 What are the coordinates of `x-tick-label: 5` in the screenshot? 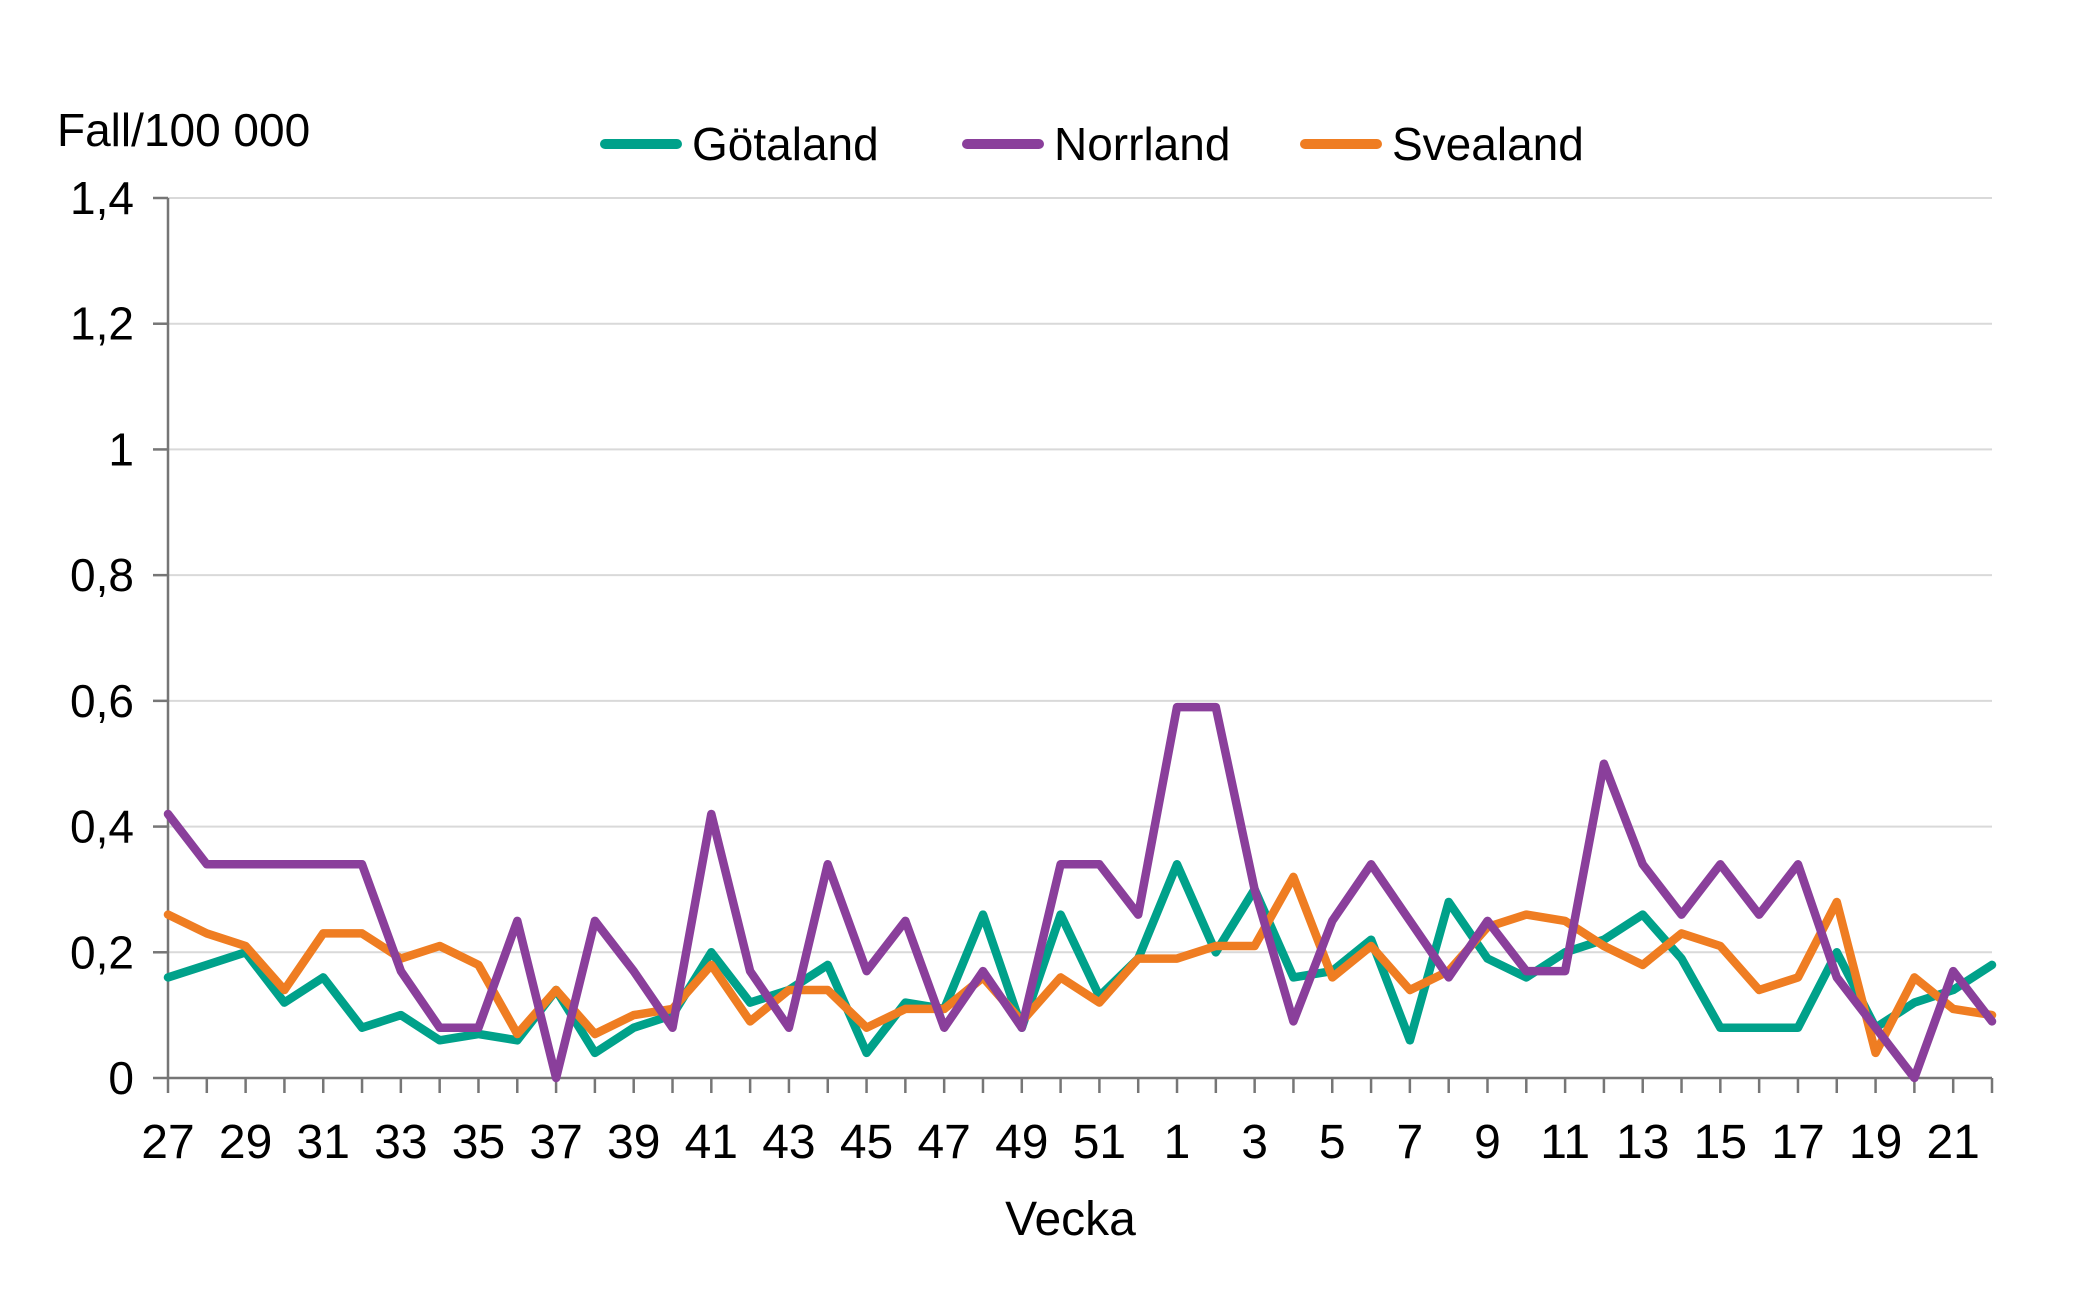 It's located at (1332, 1142).